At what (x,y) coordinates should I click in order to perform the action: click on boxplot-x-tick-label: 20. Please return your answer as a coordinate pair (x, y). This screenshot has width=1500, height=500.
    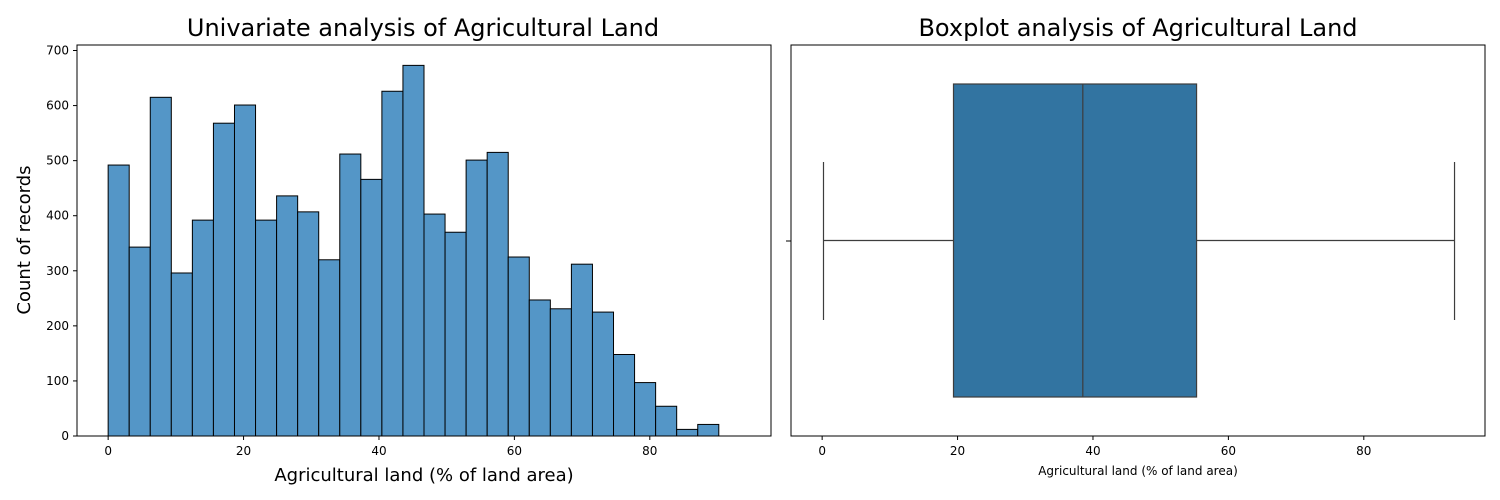
    Looking at the image, I should click on (957, 451).